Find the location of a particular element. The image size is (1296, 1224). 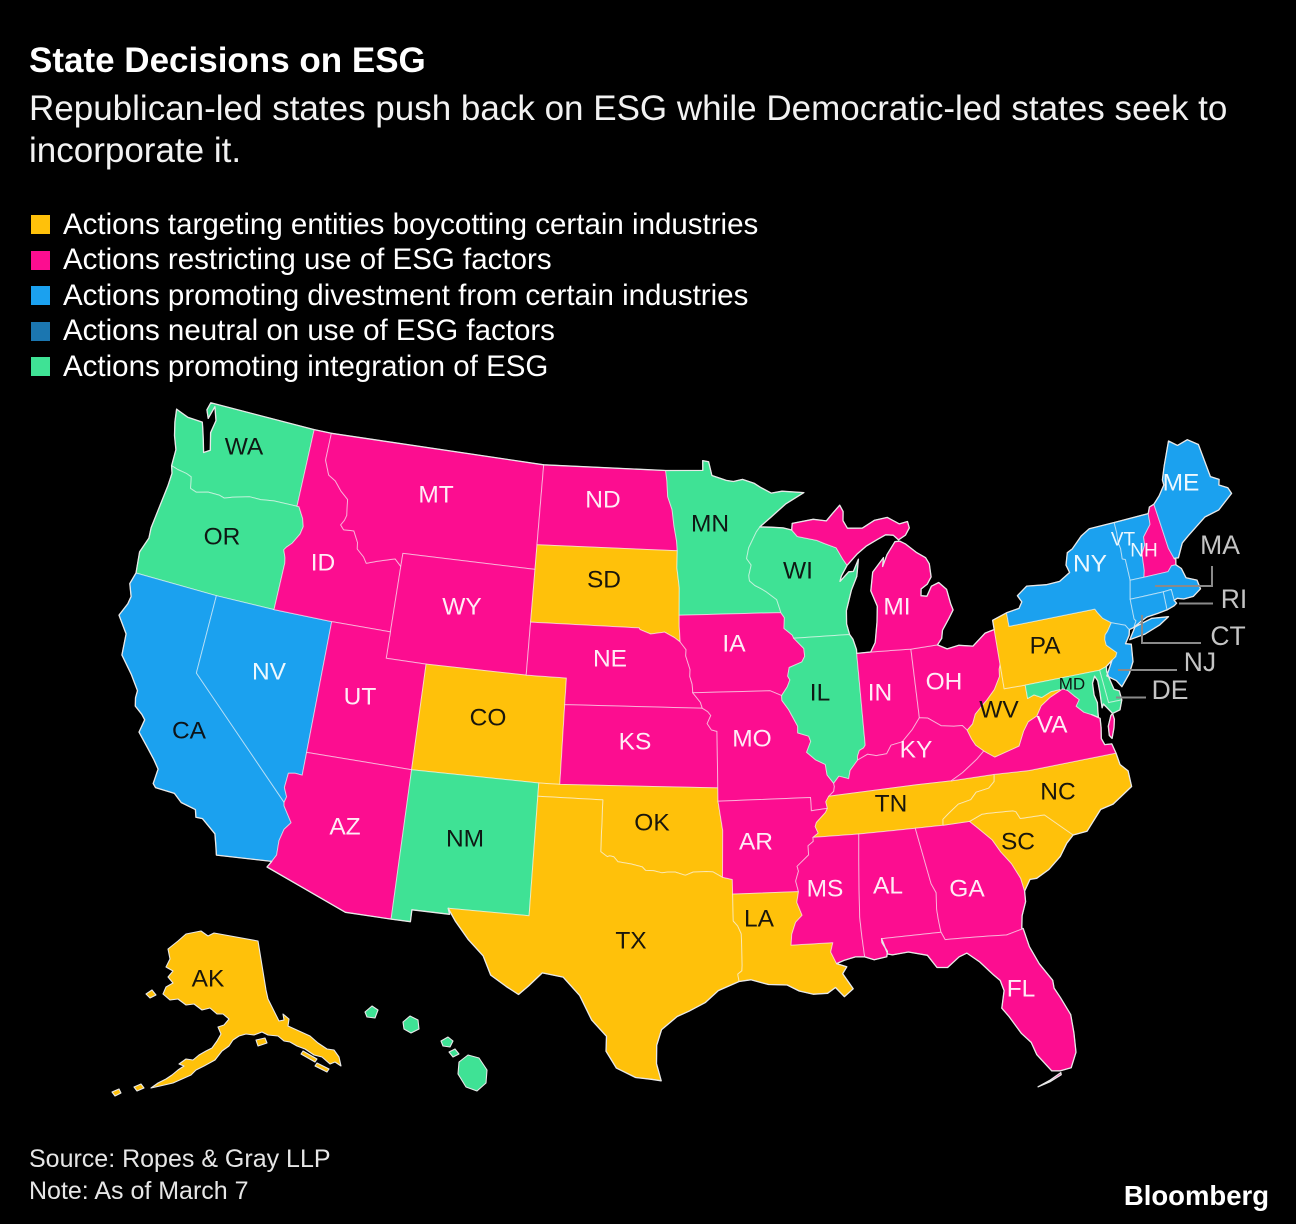

svg-text: WV is located at coordinates (999, 710).